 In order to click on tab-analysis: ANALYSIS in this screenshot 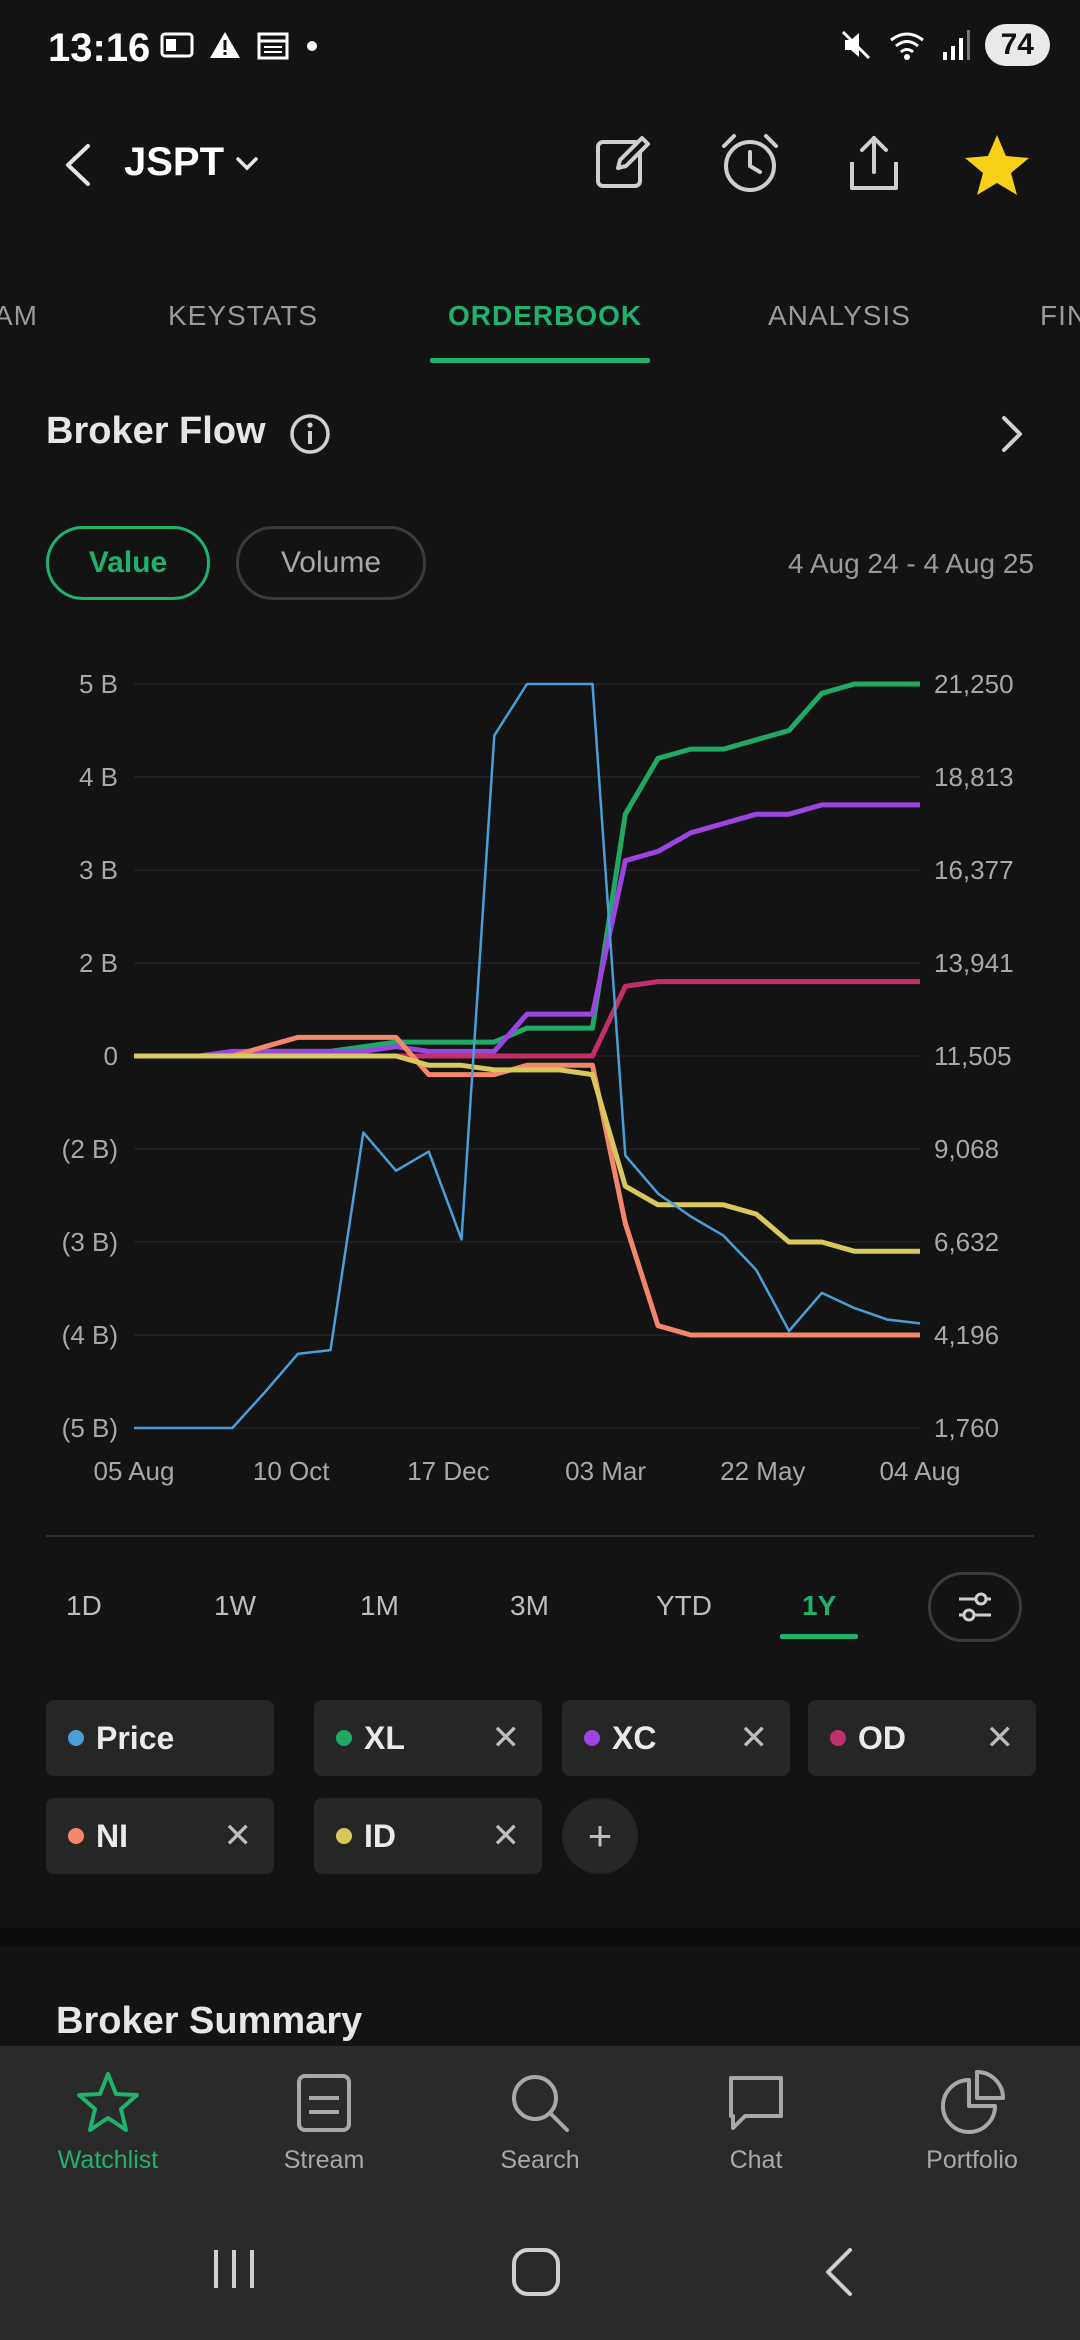, I will do `click(839, 315)`.